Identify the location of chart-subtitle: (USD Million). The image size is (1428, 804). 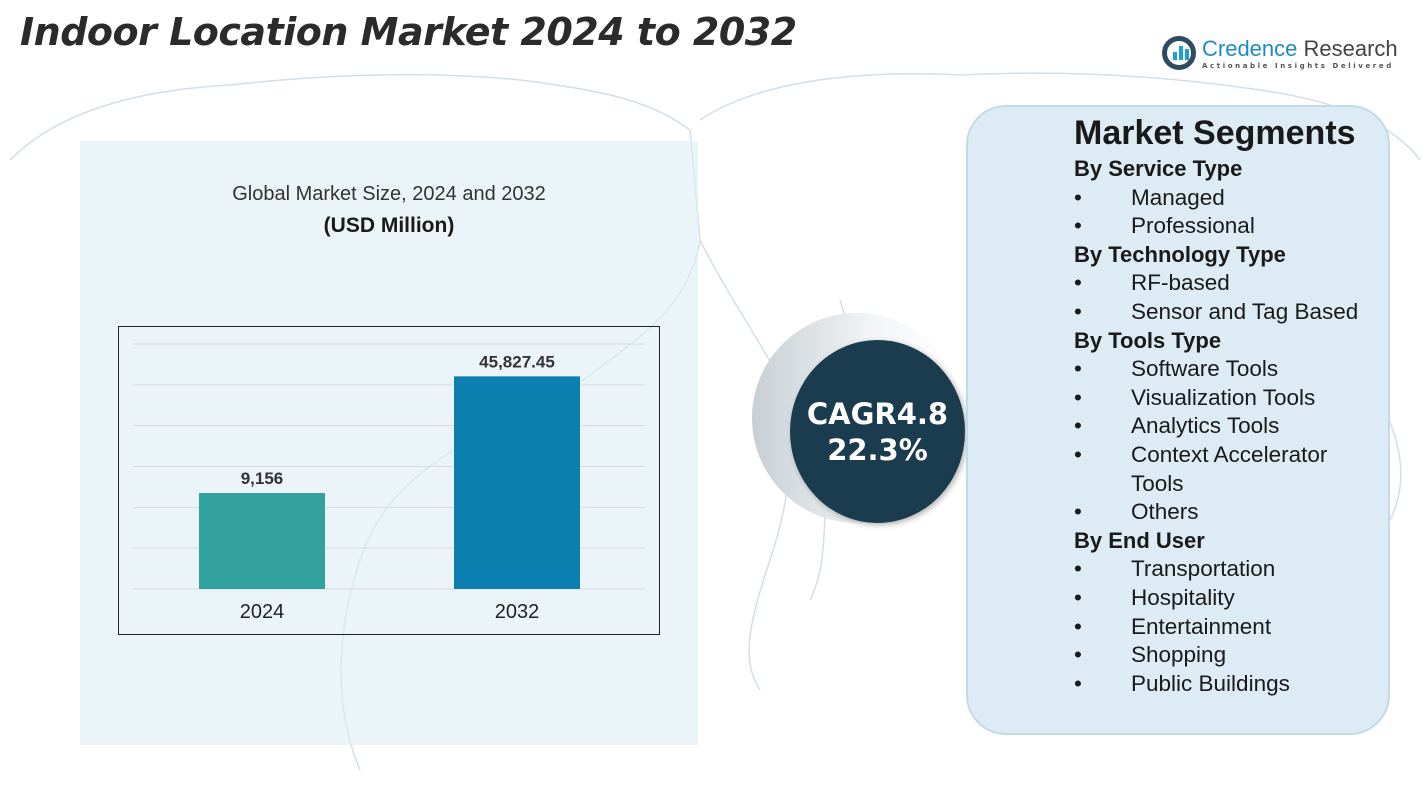
(389, 225).